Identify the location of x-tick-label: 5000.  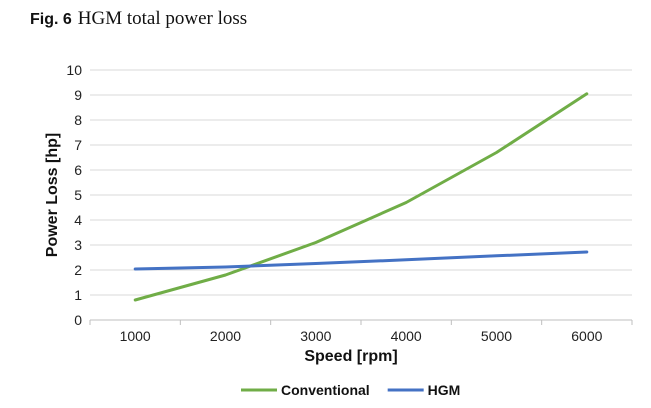
(496, 336).